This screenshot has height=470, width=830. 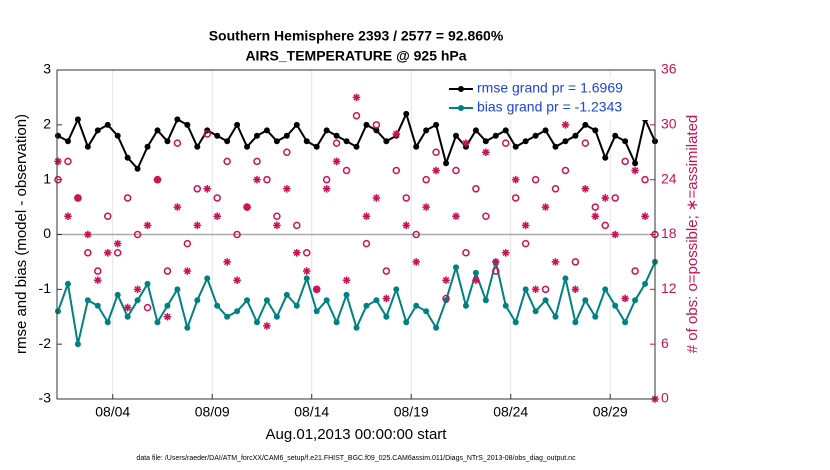 What do you see at coordinates (669, 233) in the screenshot?
I see `y2-tick-label: 18` at bounding box center [669, 233].